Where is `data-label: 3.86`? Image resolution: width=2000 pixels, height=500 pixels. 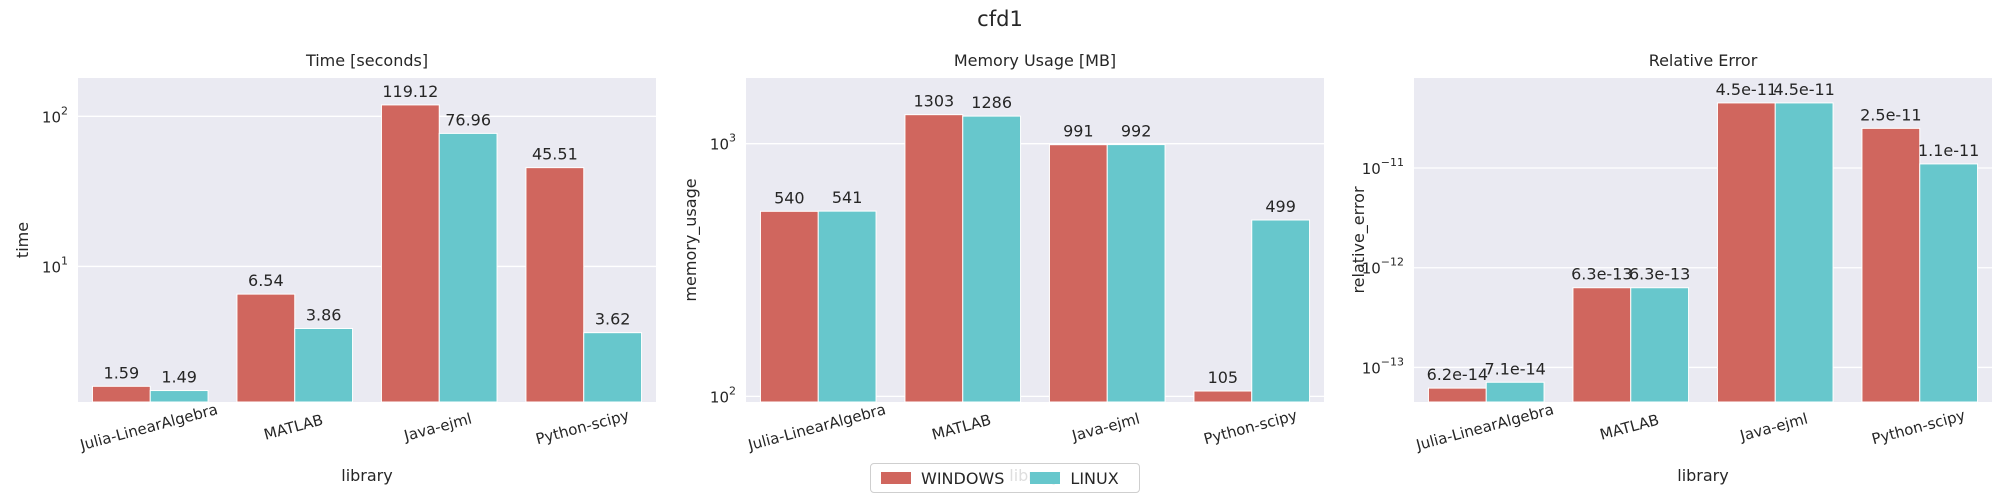 data-label: 3.86 is located at coordinates (324, 314).